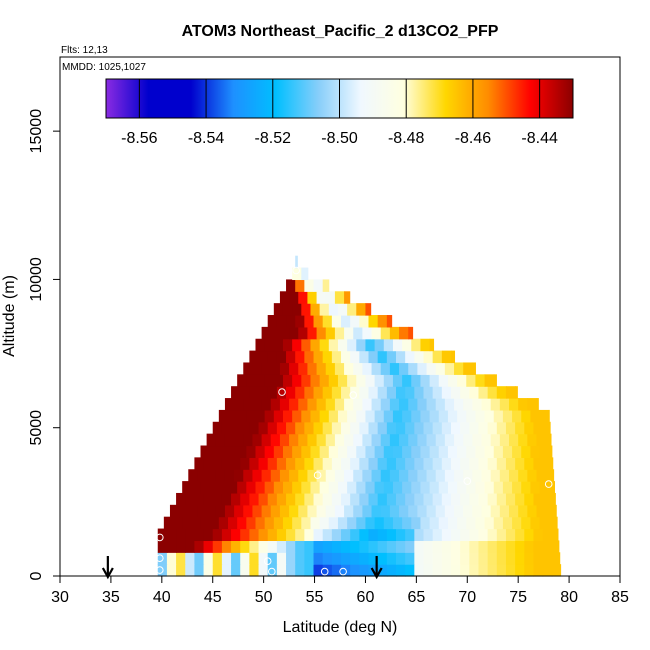 The image size is (650, 650). Describe the element at coordinates (339, 138) in the screenshot. I see `colorbar-tick-label: -8.50` at that location.